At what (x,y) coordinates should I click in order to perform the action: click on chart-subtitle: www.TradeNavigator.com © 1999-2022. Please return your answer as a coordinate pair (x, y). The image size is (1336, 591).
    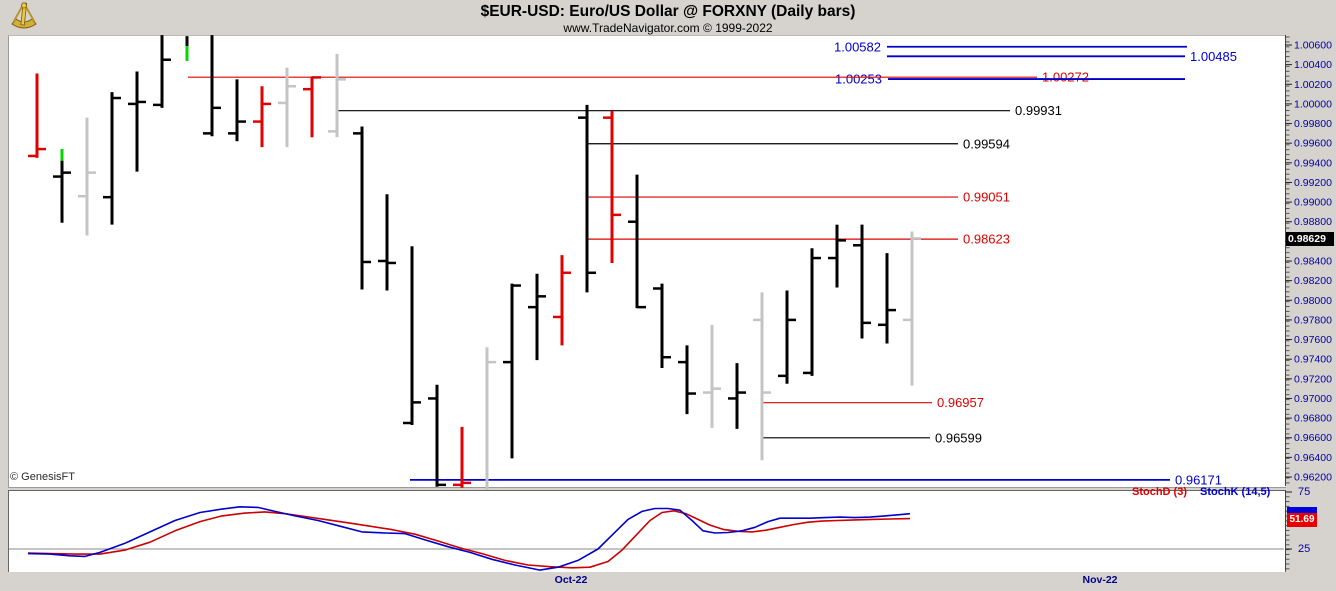
    Looking at the image, I should click on (668, 28).